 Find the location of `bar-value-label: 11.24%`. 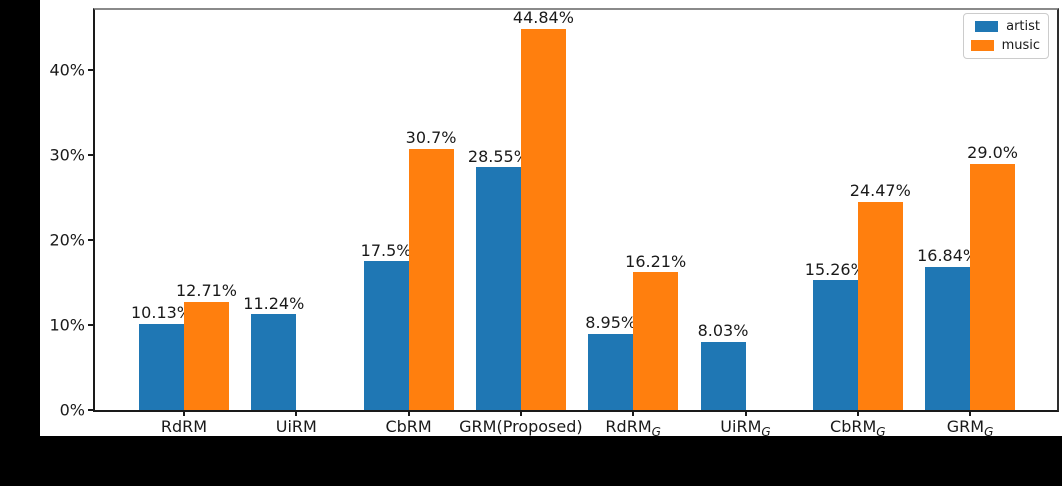

bar-value-label: 11.24% is located at coordinates (274, 303).